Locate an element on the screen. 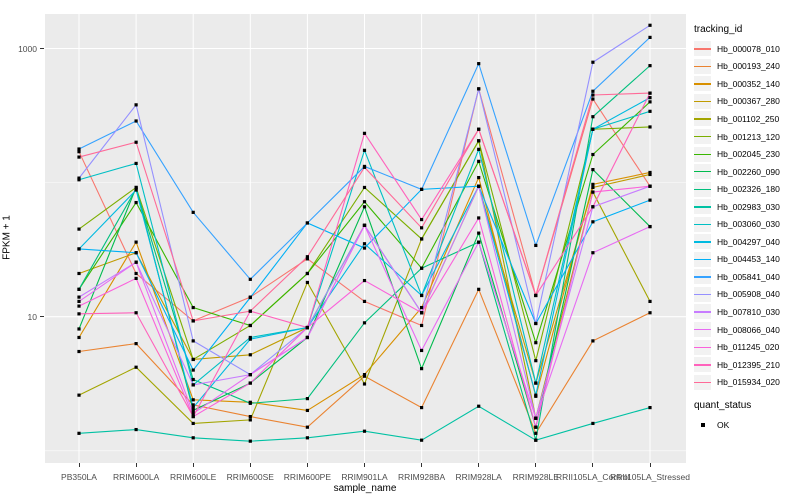  legend-item-label: Hb_002045_230 is located at coordinates (748, 154).